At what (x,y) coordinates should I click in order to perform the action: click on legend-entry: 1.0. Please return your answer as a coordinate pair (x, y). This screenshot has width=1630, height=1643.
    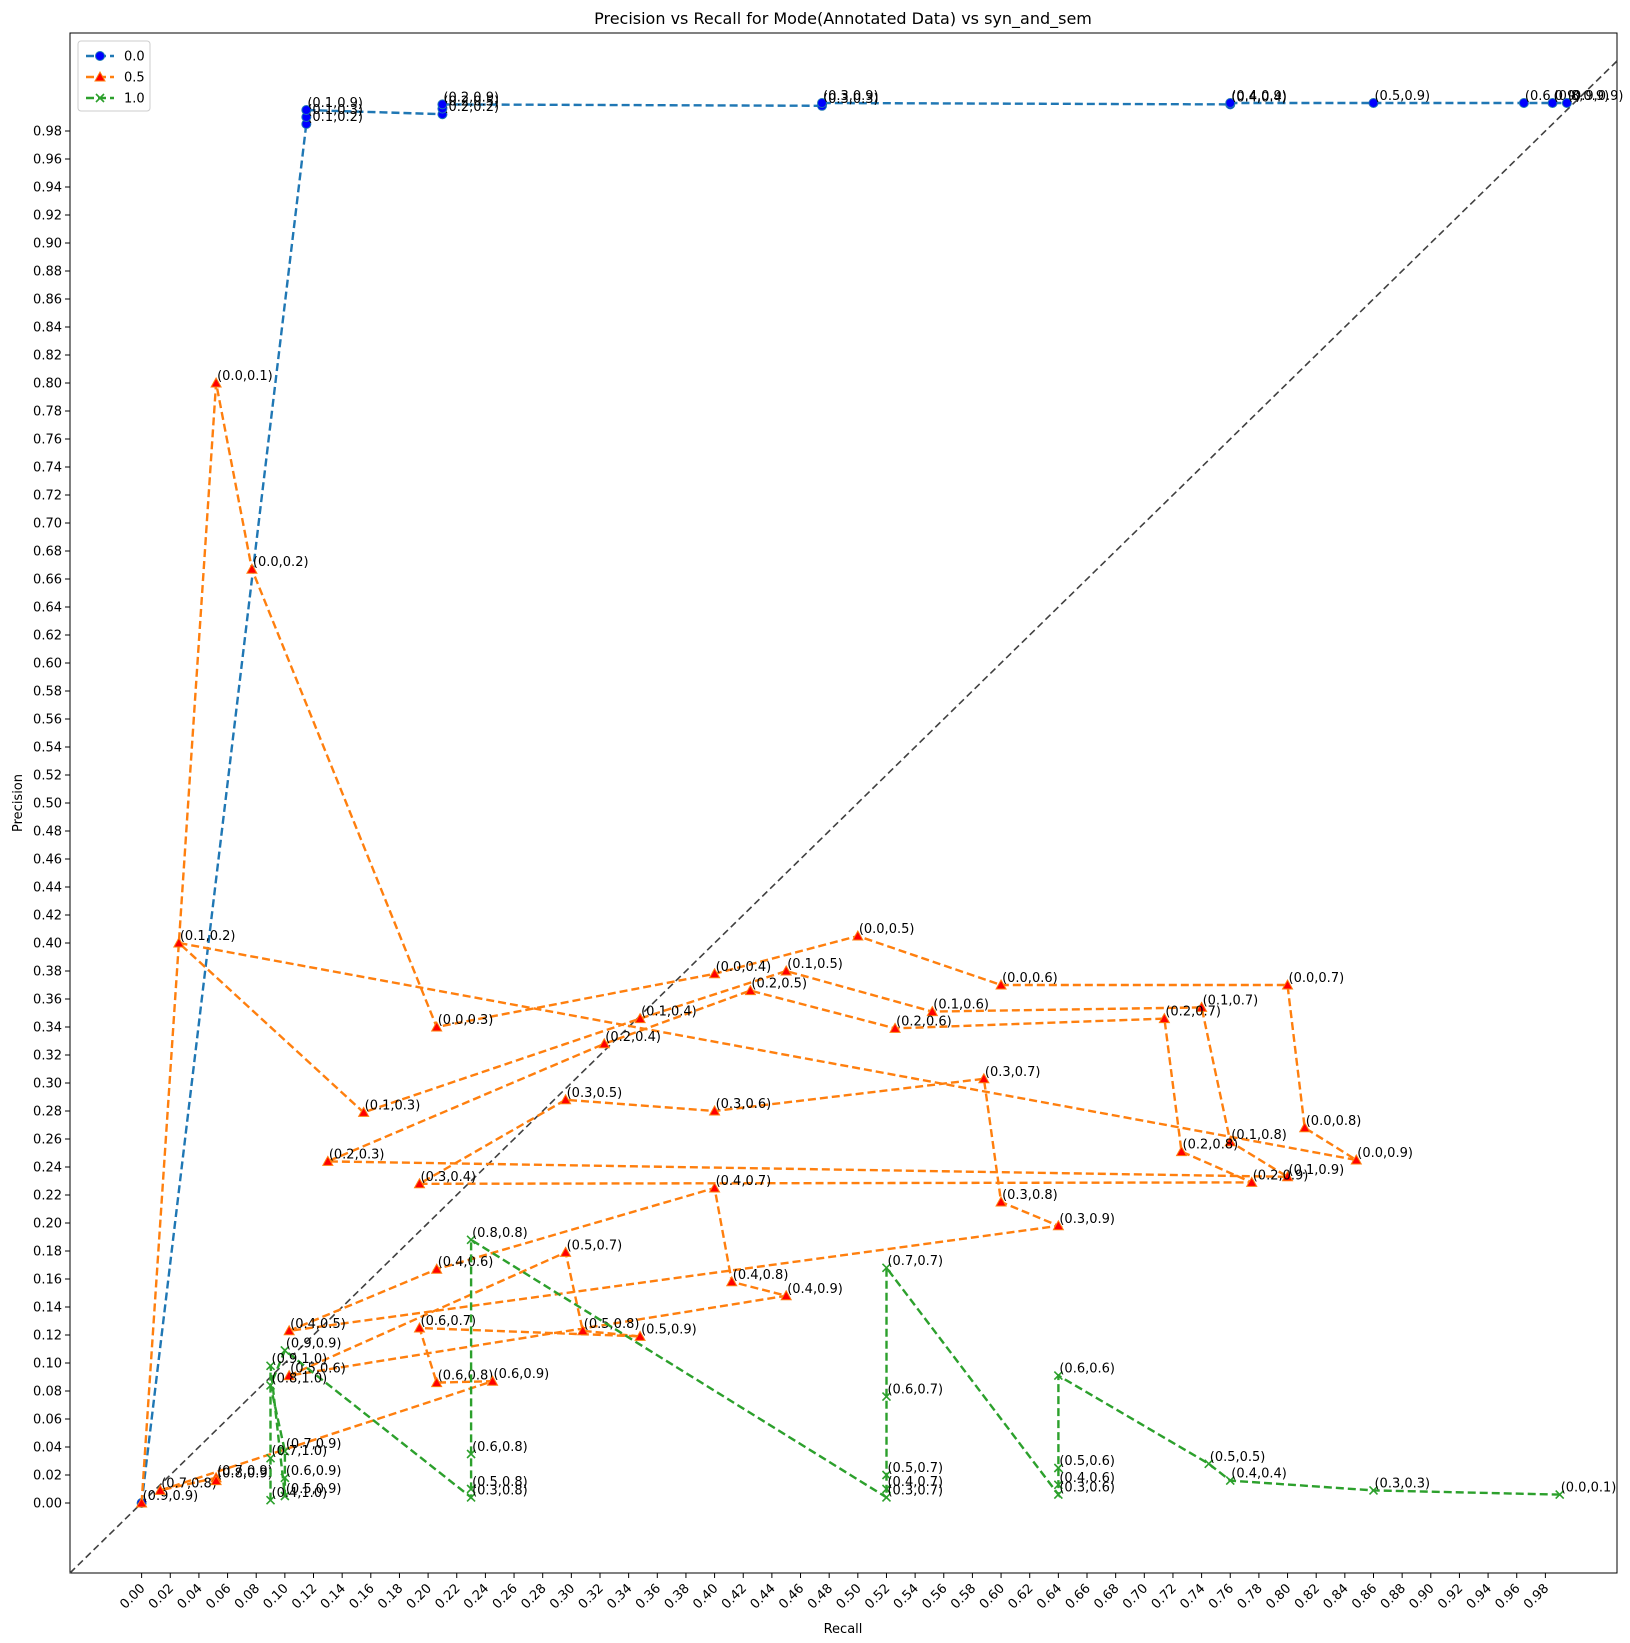
    Looking at the image, I should click on (134, 99).